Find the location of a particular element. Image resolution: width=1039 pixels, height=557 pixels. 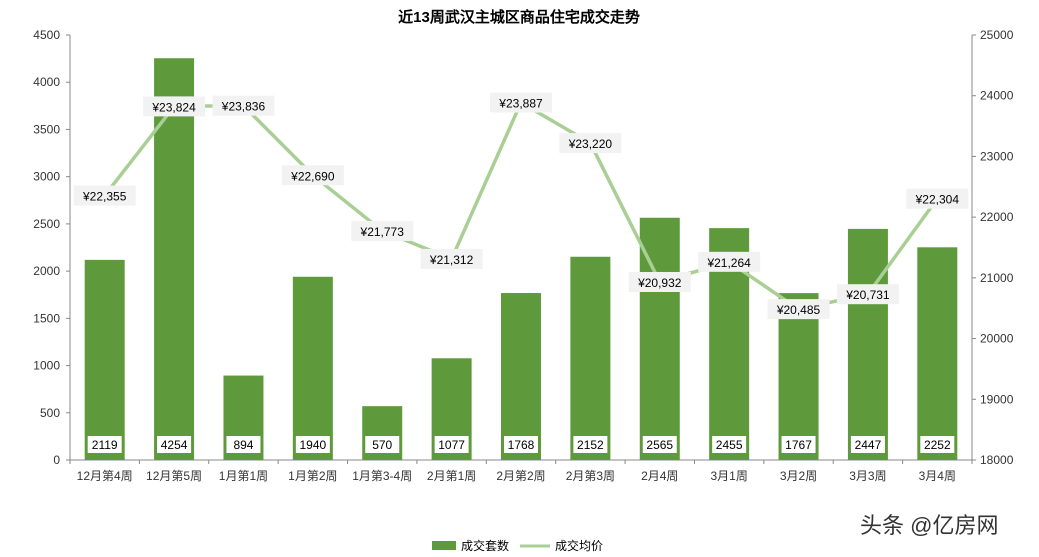

y-left-tick-label: 0 is located at coordinates (56, 460).